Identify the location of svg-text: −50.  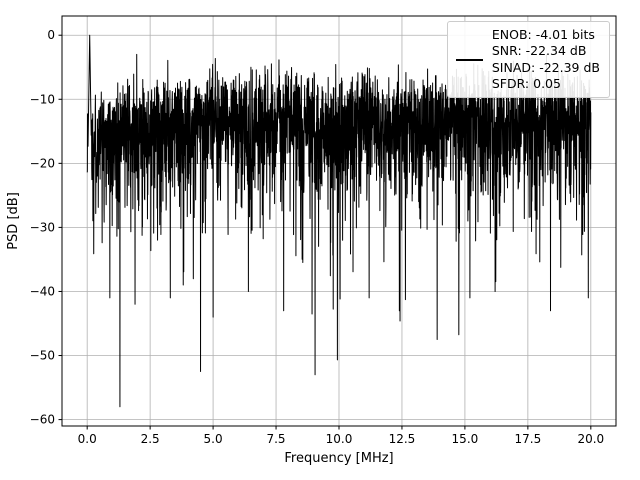
(42, 356).